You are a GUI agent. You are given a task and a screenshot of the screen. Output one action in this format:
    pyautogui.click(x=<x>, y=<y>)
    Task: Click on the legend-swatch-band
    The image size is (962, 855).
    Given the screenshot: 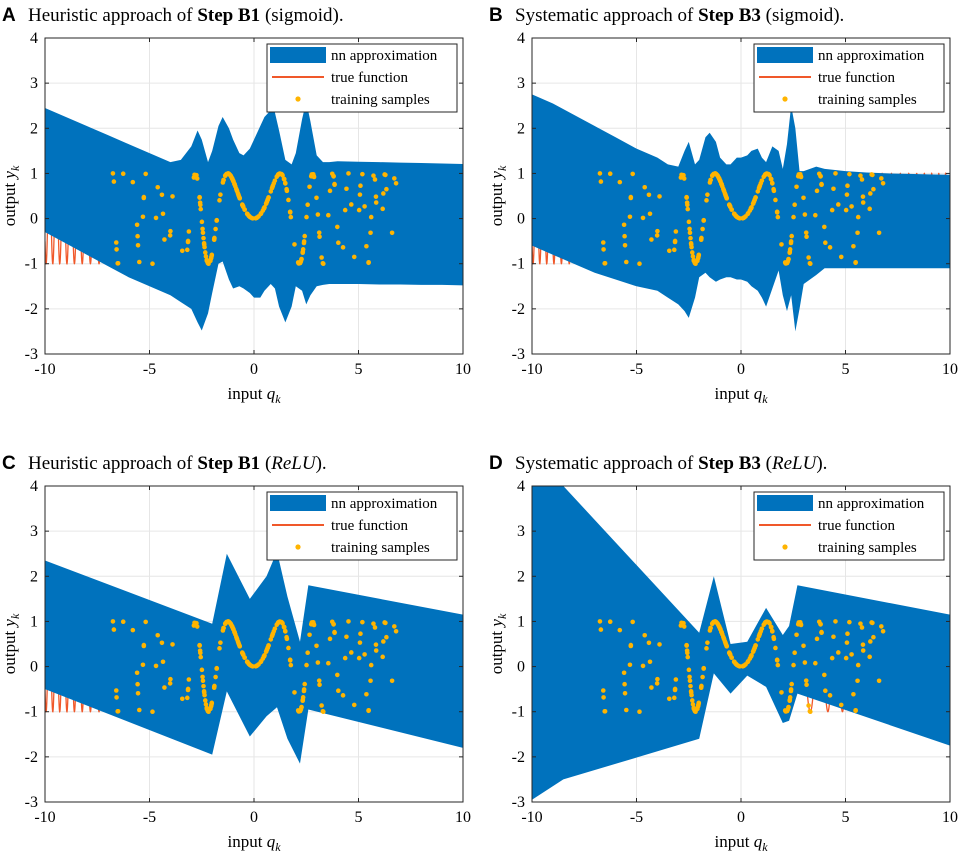 What is the action you would take?
    pyautogui.click(x=785, y=55)
    